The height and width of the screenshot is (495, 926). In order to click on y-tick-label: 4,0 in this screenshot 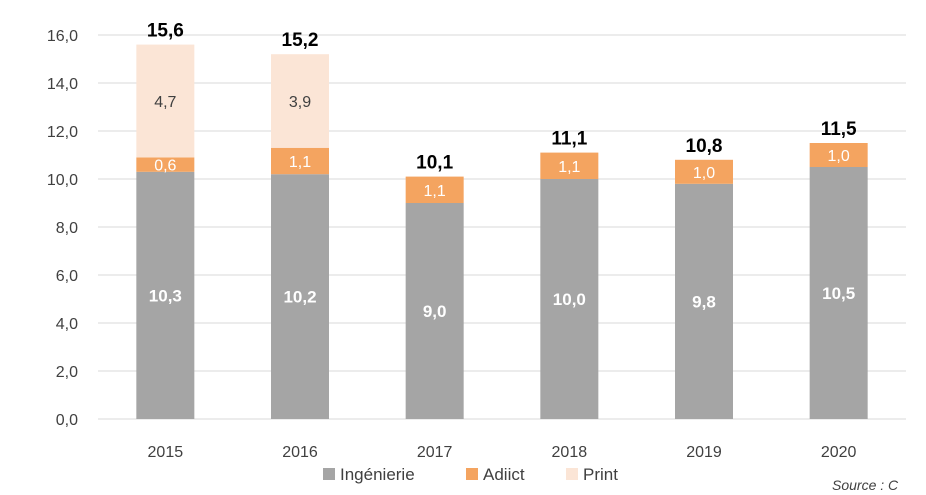, I will do `click(67, 324)`.